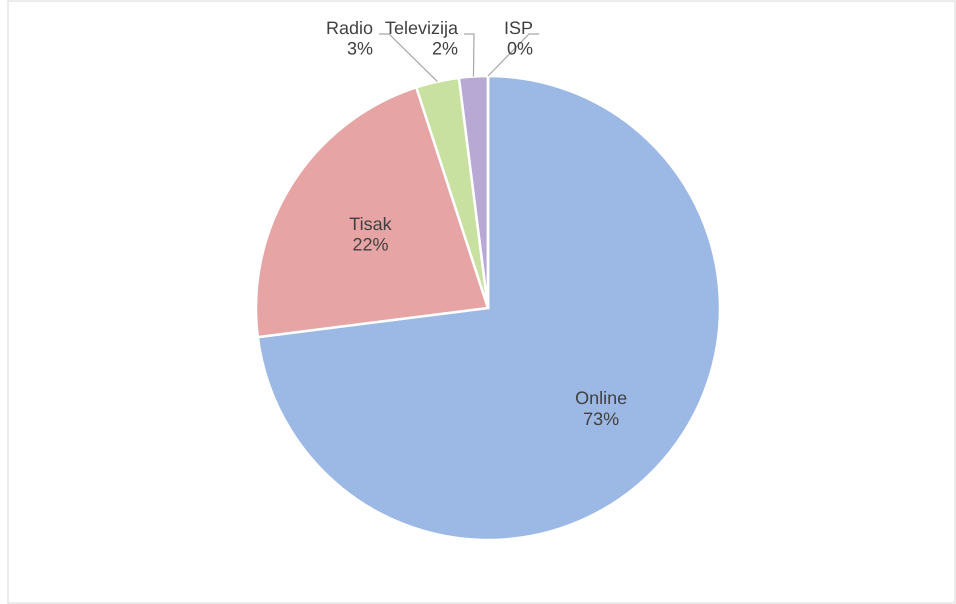  Describe the element at coordinates (370, 244) in the screenshot. I see `data-label: 22%` at that location.